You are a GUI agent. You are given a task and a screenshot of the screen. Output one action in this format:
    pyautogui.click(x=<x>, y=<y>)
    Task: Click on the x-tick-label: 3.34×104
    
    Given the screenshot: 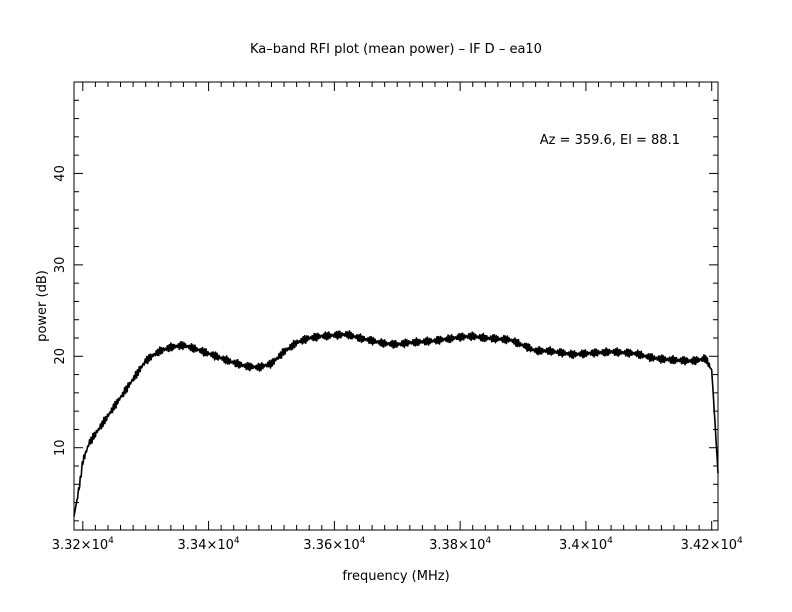 What is the action you would take?
    pyautogui.click(x=209, y=544)
    